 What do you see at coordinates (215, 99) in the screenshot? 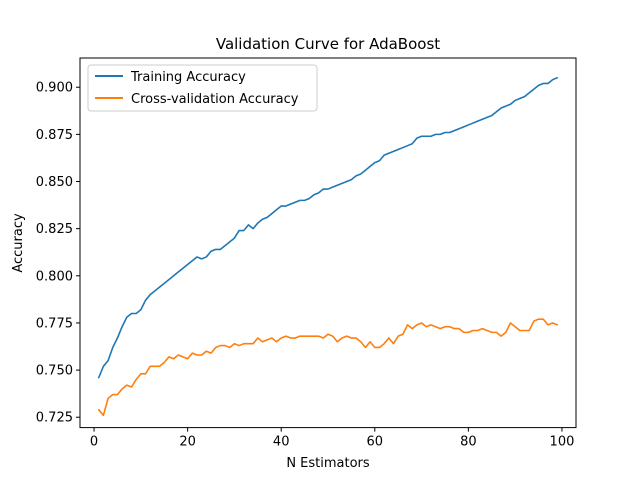
I see `legend-label-cross-validation: Cross-validation Accuracy` at bounding box center [215, 99].